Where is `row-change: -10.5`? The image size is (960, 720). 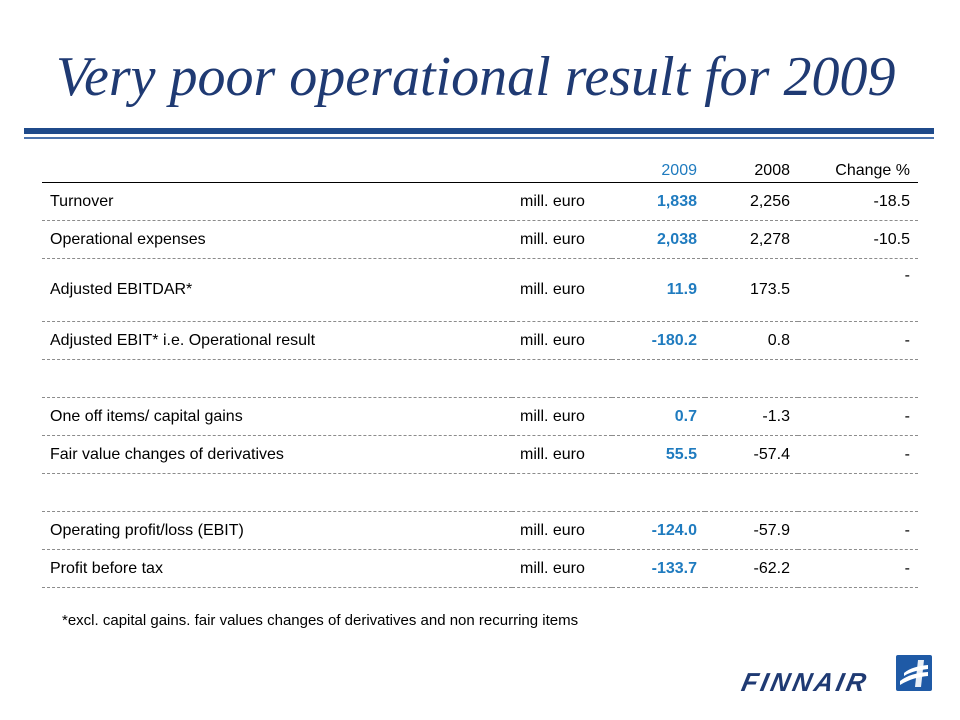 row-change: -10.5 is located at coordinates (858, 239).